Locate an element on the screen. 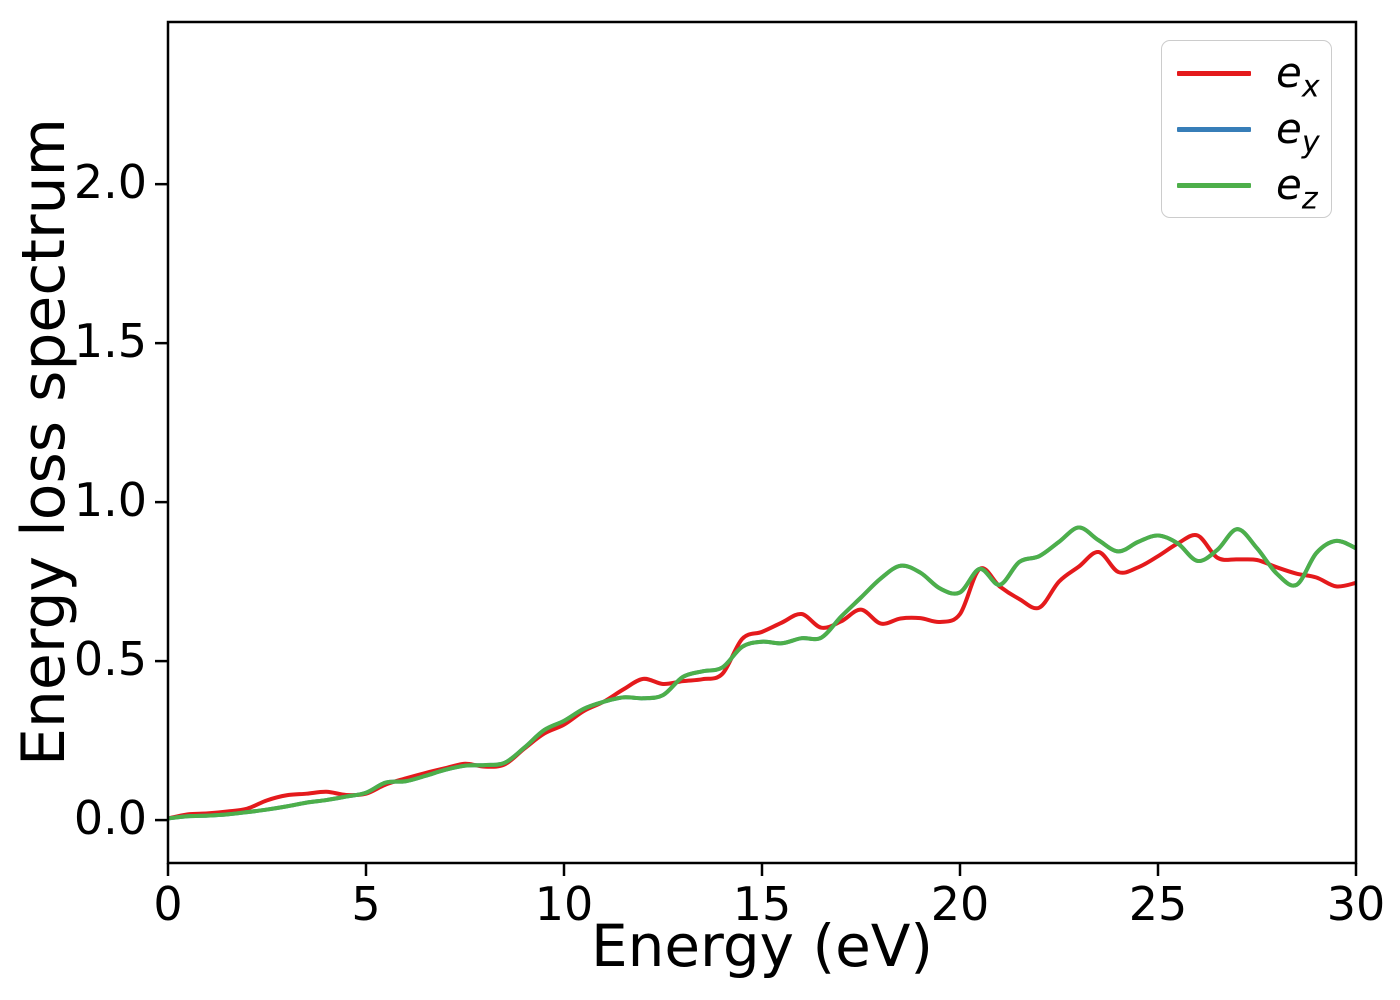 The image size is (1400, 1000). y-tick-label-1.5: 1.5 is located at coordinates (110, 341).